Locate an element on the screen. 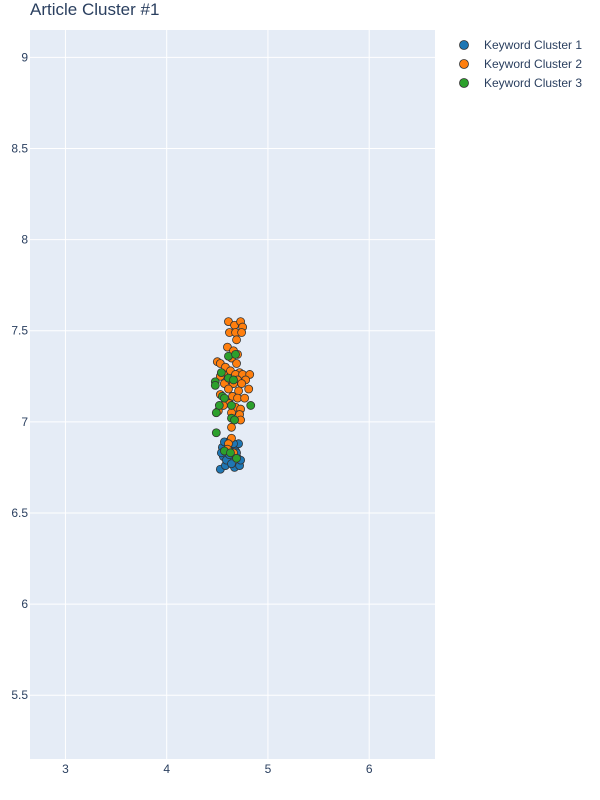 Image resolution: width=600 pixels, height=800 pixels. y-tick-label: 8.5 is located at coordinates (19, 148).